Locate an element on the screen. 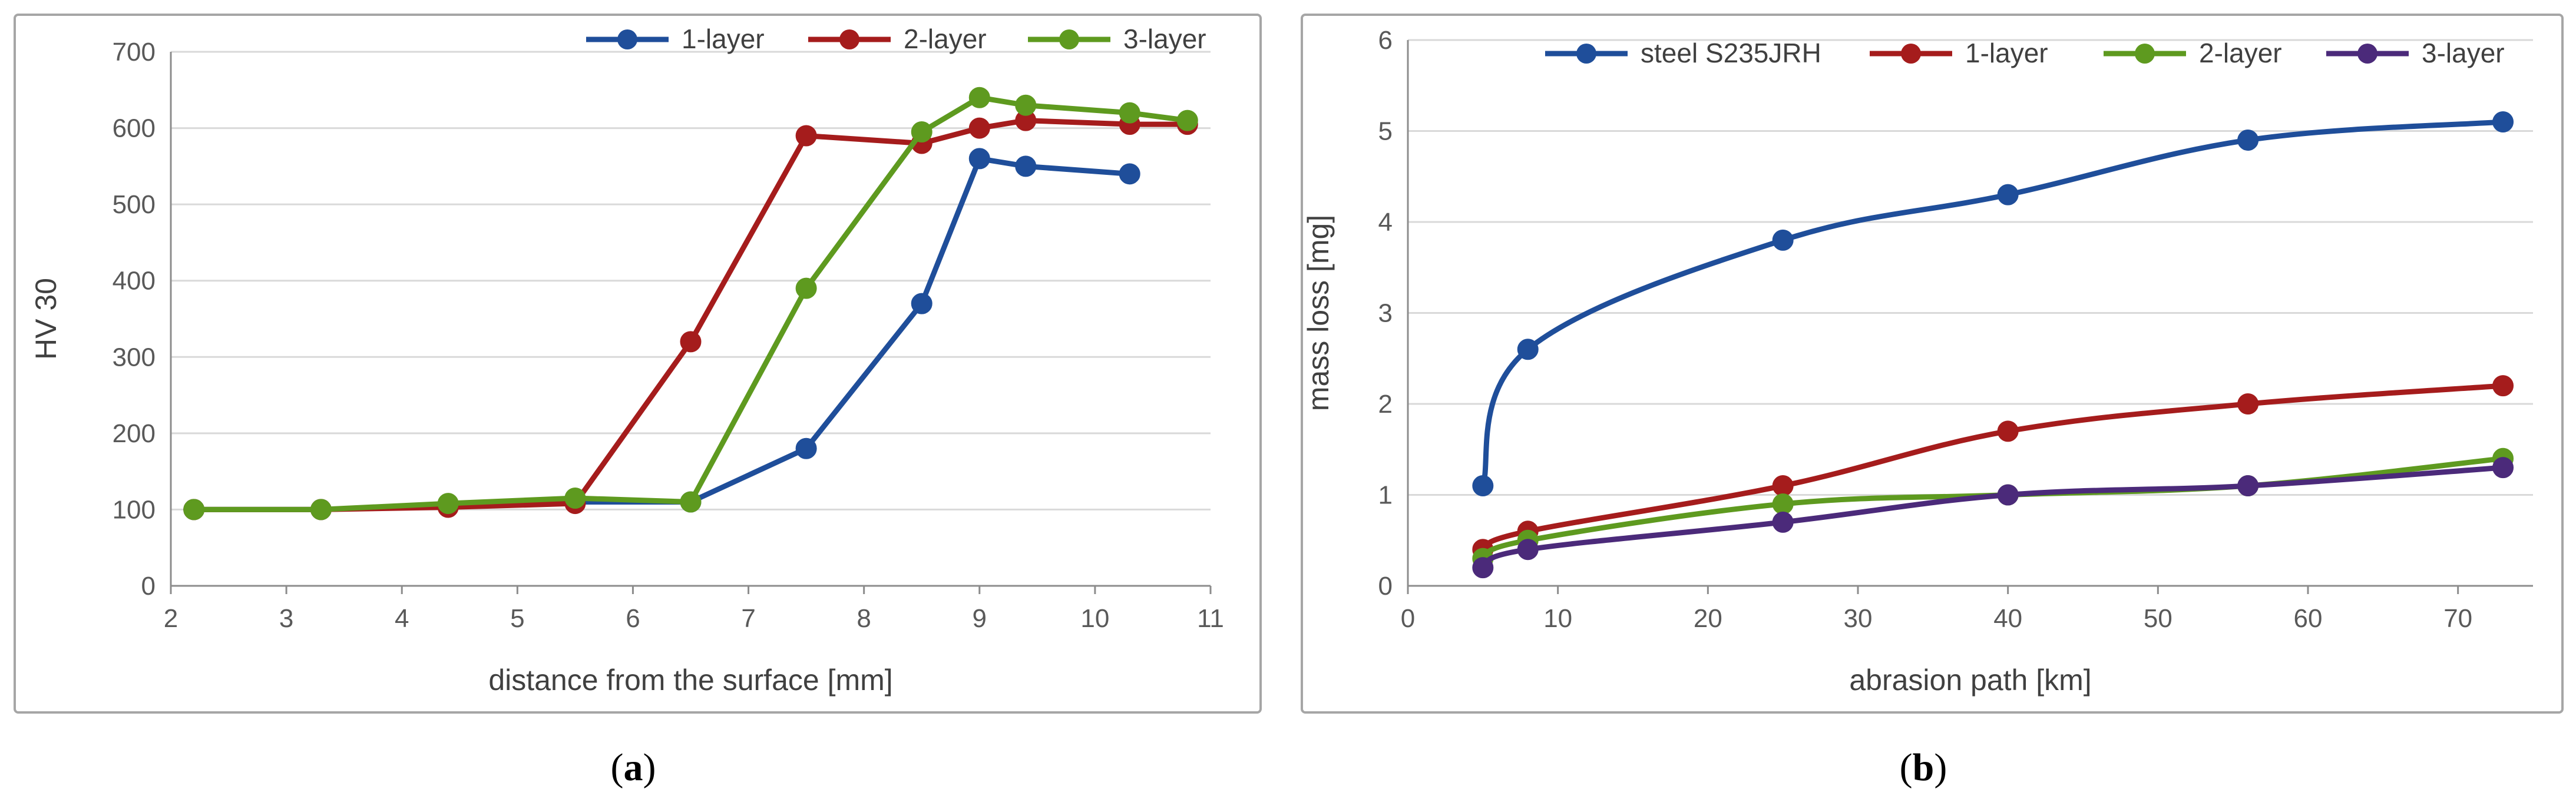 The height and width of the screenshot is (809, 2576). series-3-layer is located at coordinates (1993, 518).